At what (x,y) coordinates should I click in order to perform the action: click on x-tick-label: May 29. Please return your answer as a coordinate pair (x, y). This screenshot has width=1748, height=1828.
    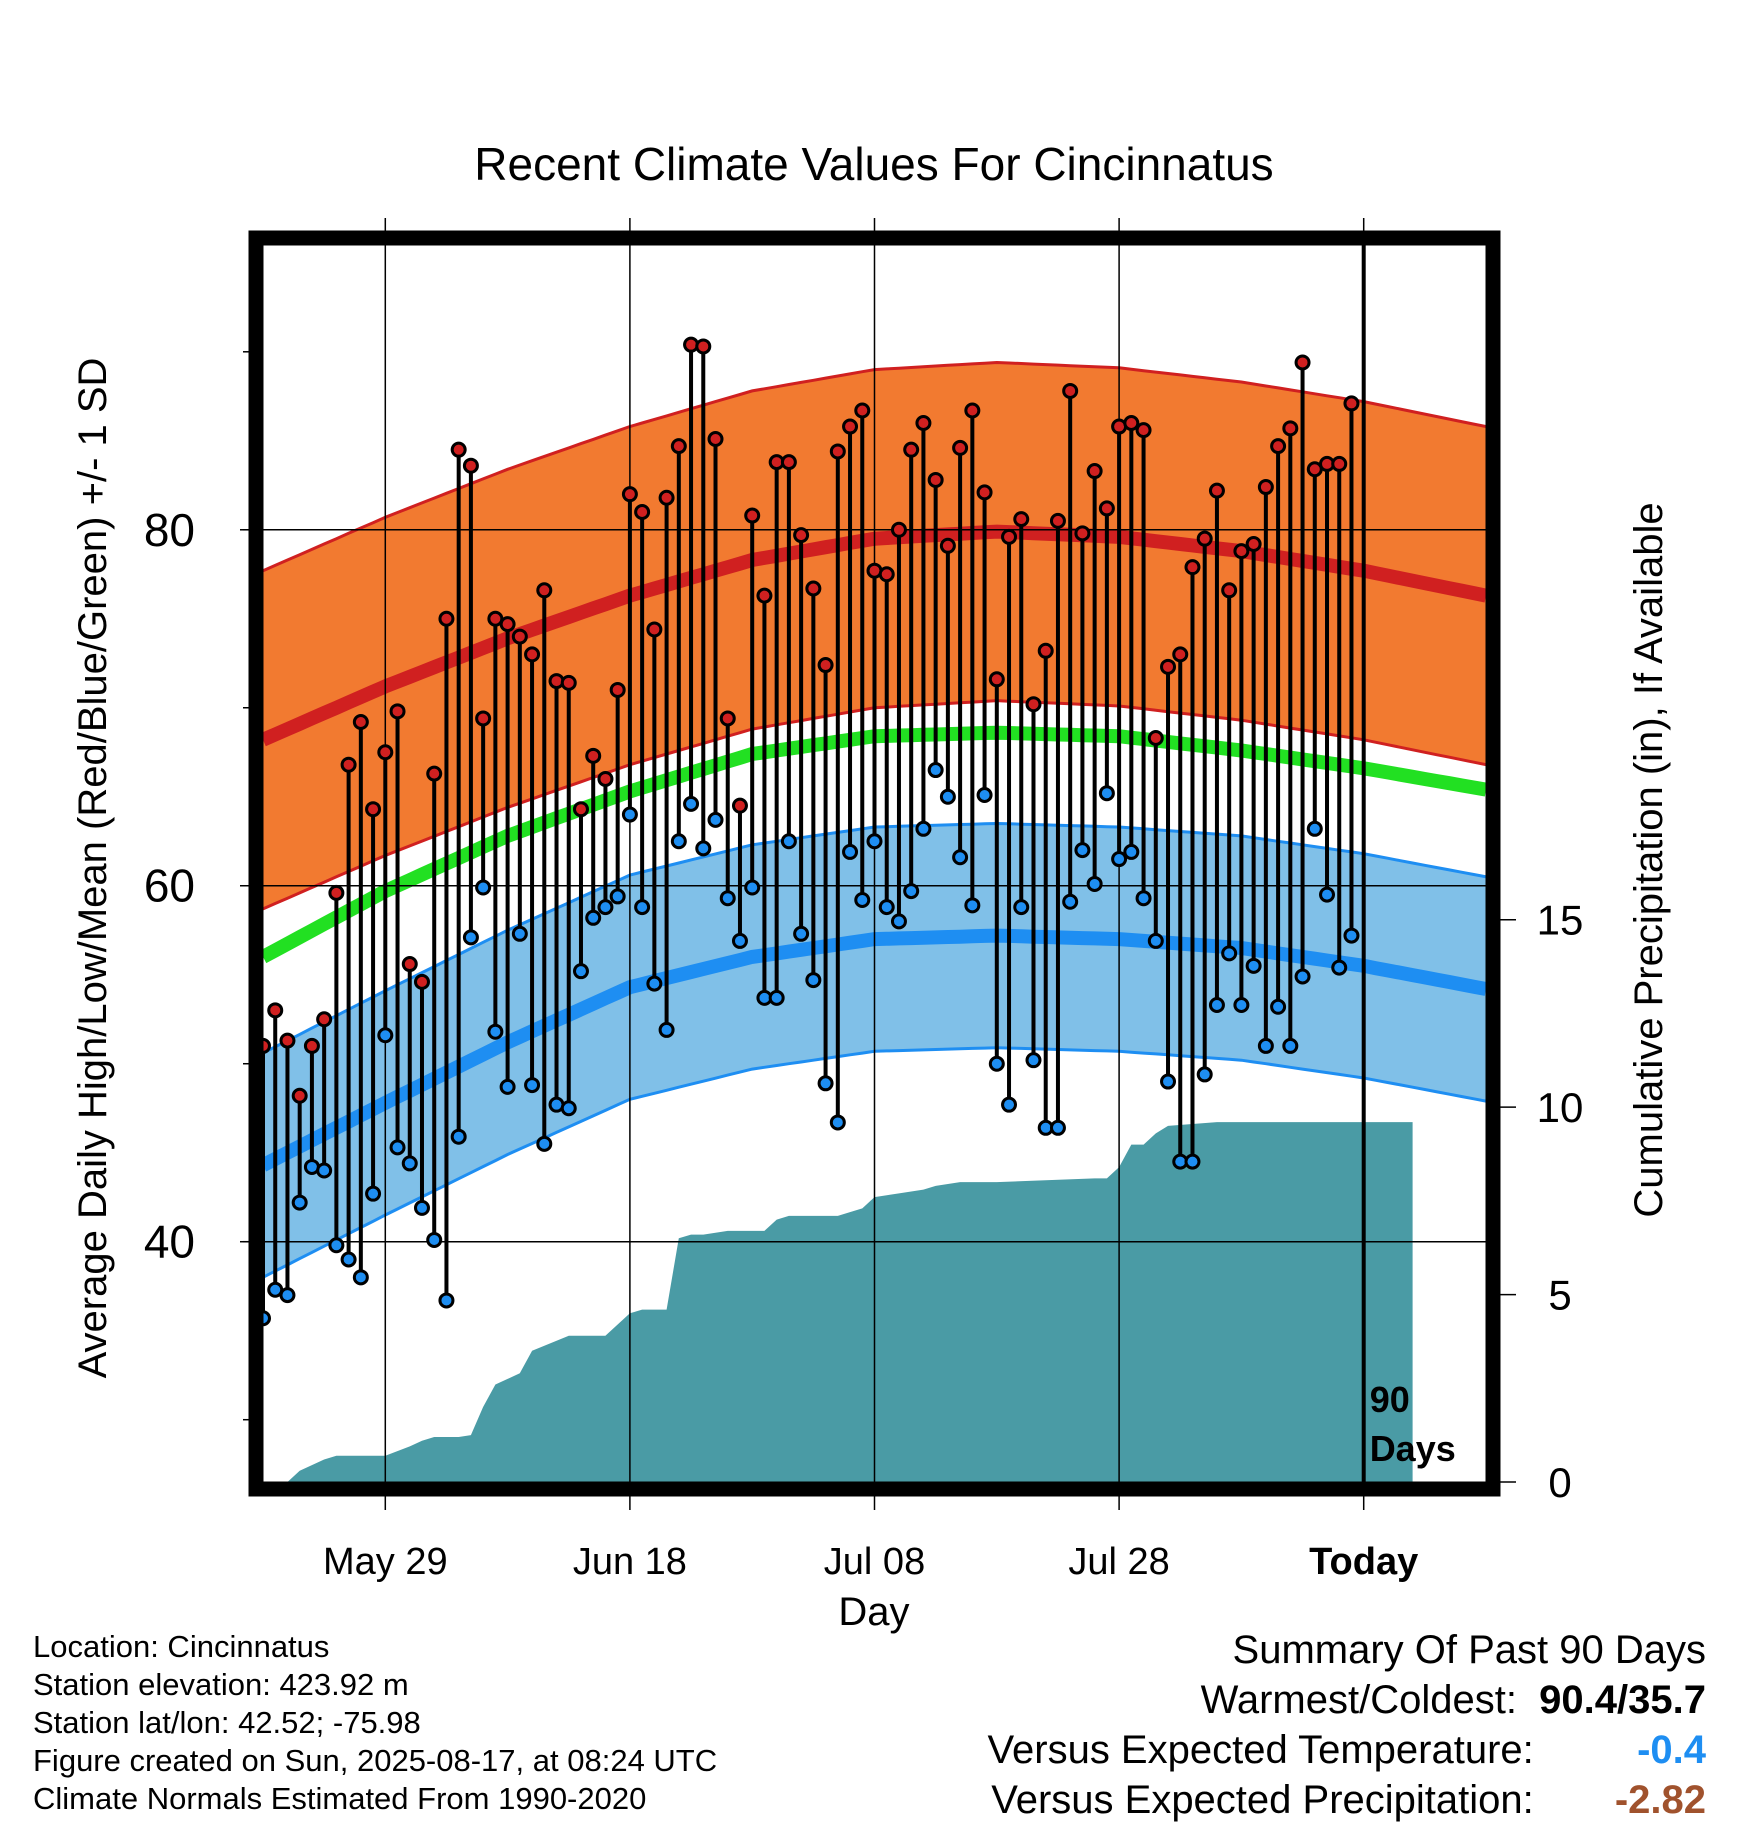
    Looking at the image, I should click on (385, 1562).